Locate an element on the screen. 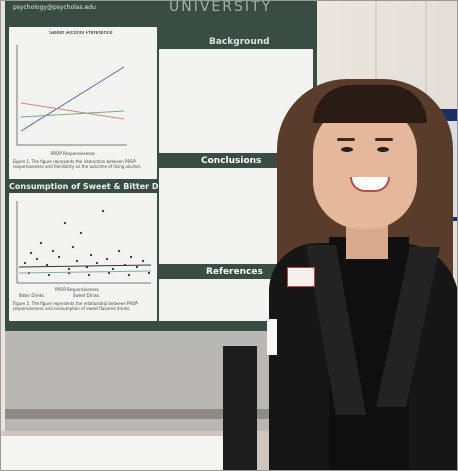 This screenshot has height=471, width=458. scatter-chart-illustration is located at coordinates (84, 242).